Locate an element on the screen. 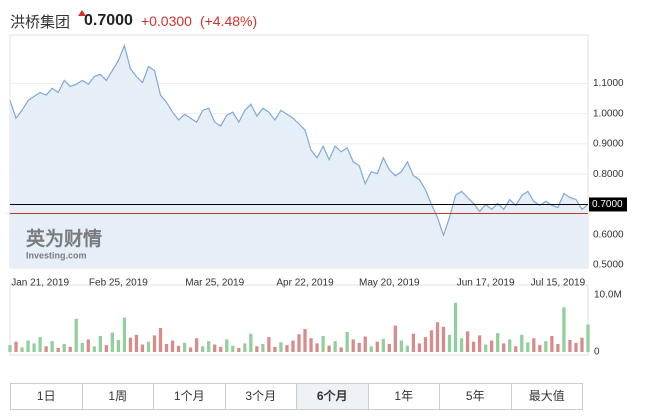  watermark-site: Investing.com is located at coordinates (56, 255).